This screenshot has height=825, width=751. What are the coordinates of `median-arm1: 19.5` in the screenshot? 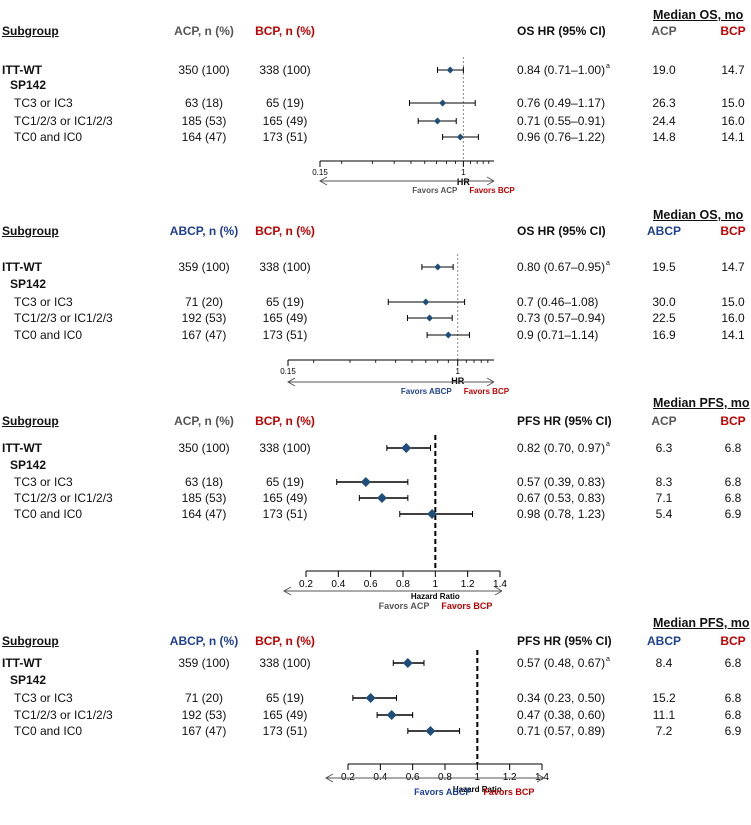 It's located at (664, 267).